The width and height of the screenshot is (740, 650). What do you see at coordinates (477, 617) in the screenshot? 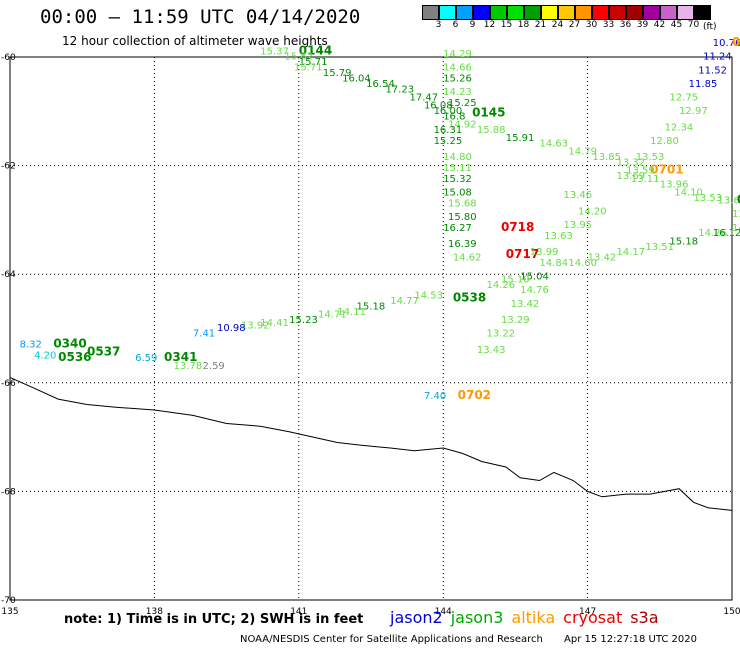
I see `satellite-jason3: jason3` at bounding box center [477, 617].